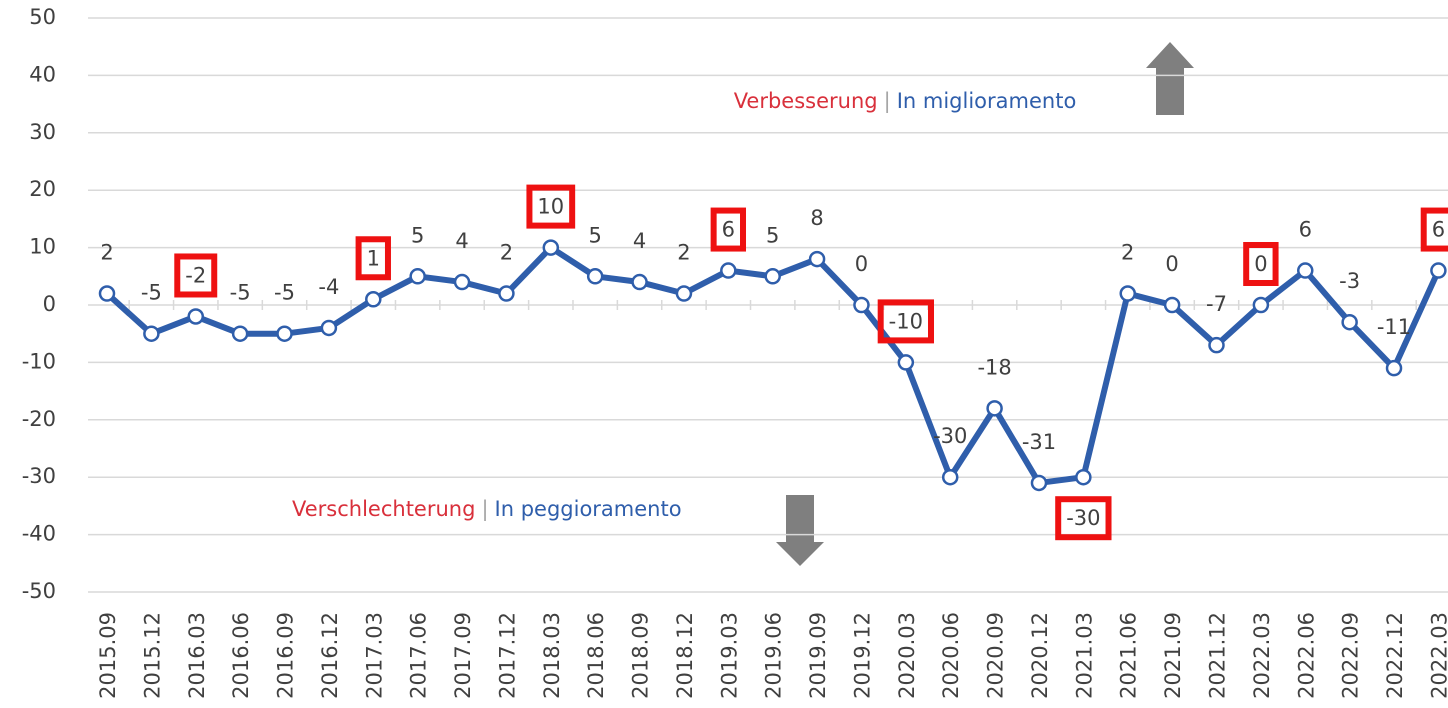 The image size is (1448, 708). What do you see at coordinates (1395, 655) in the screenshot?
I see `x-tick-label: 2022.12` at bounding box center [1395, 655].